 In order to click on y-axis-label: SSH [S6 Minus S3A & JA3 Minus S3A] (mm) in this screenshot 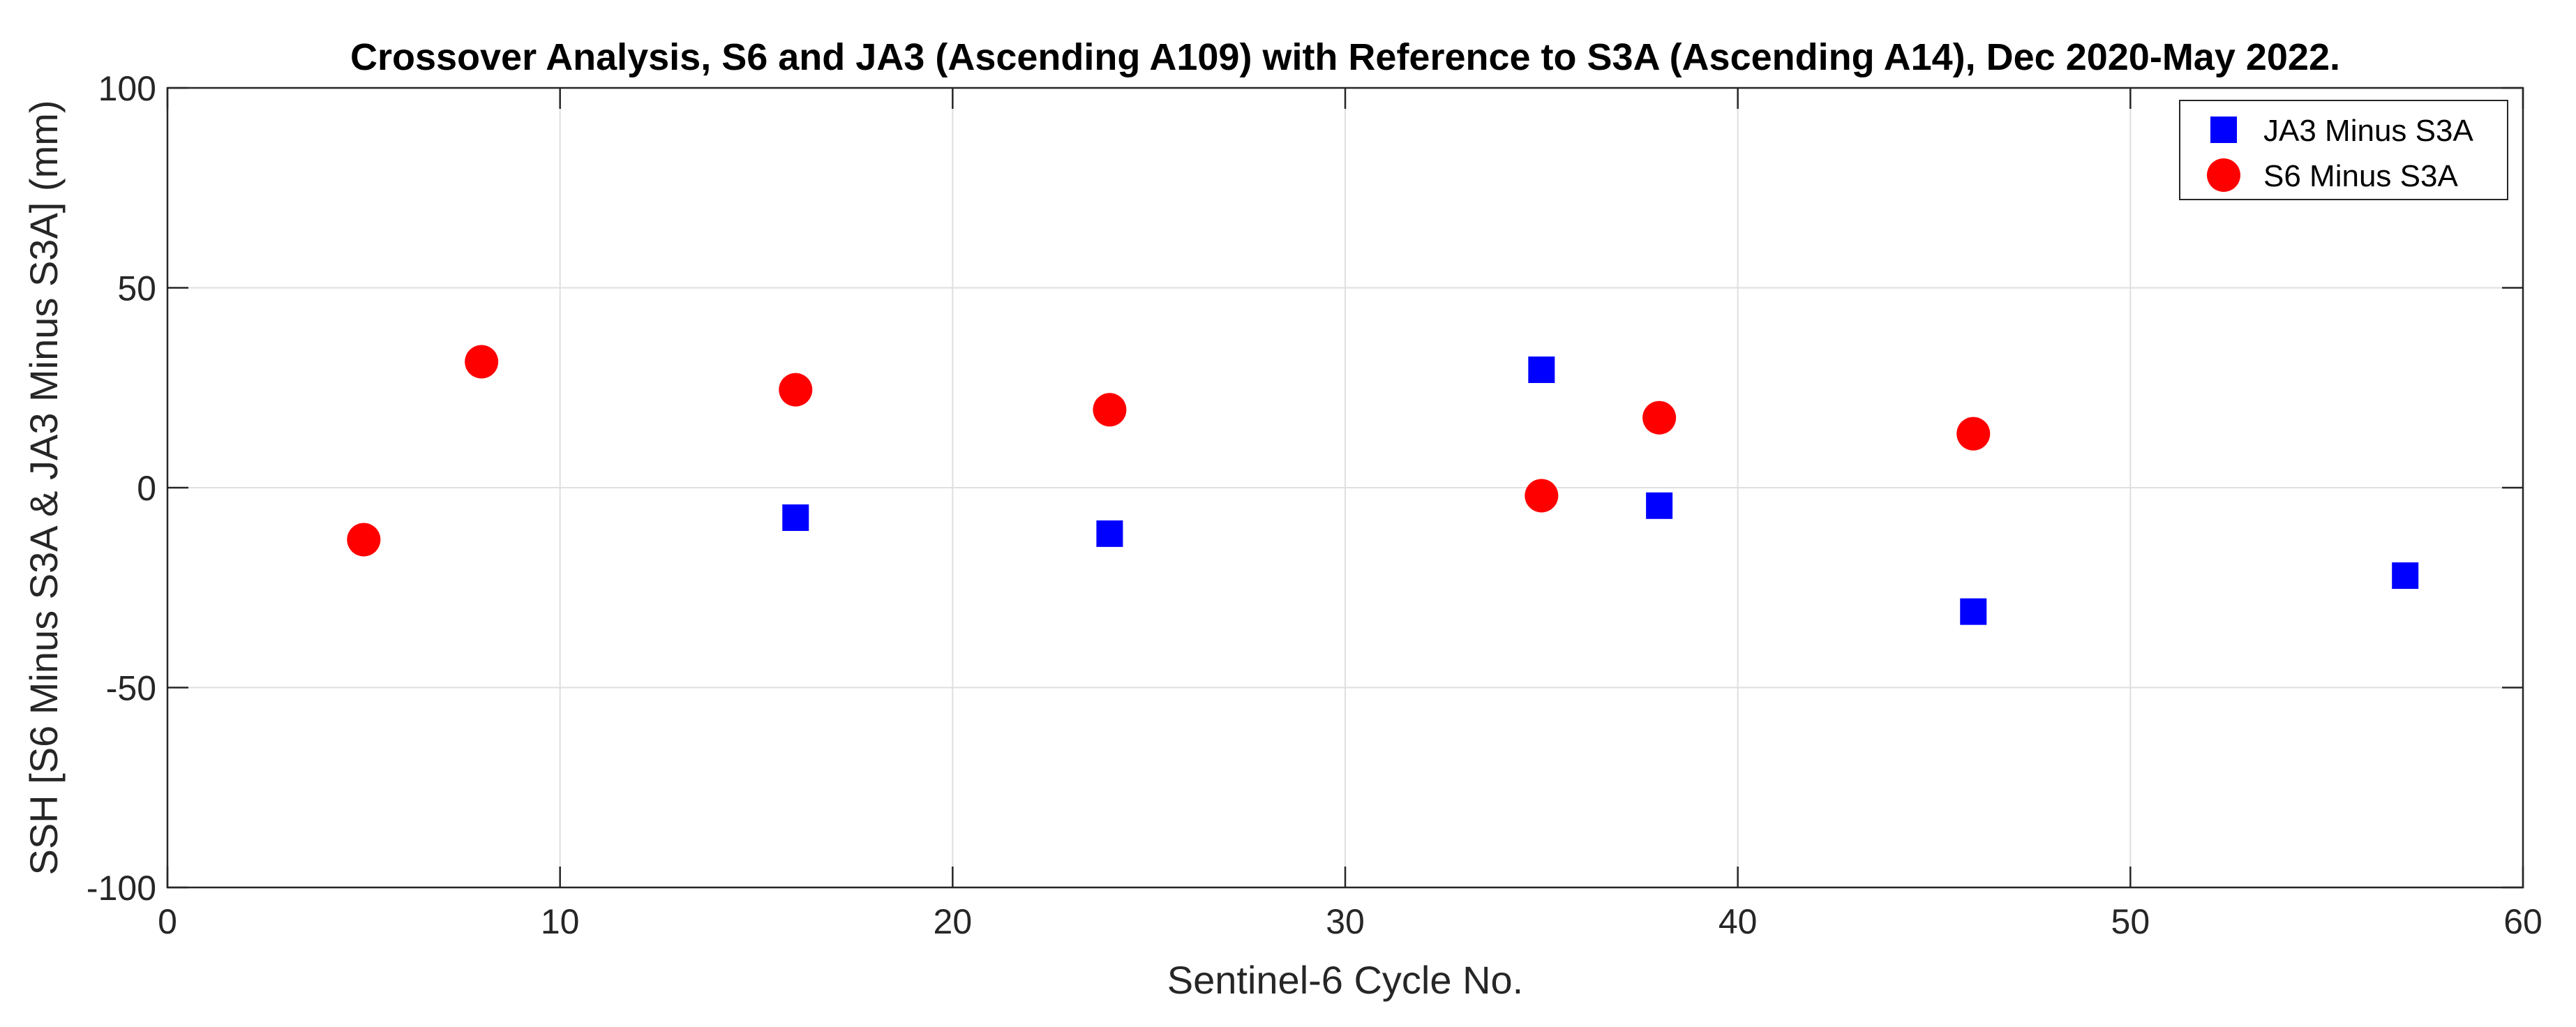, I will do `click(44, 487)`.